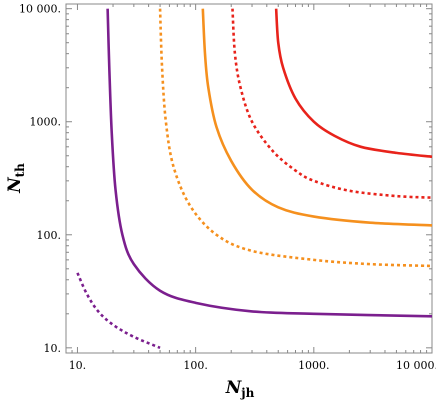 The image size is (436, 403). Describe the element at coordinates (314, 365) in the screenshot. I see `x-tick-label: 1000.` at that location.